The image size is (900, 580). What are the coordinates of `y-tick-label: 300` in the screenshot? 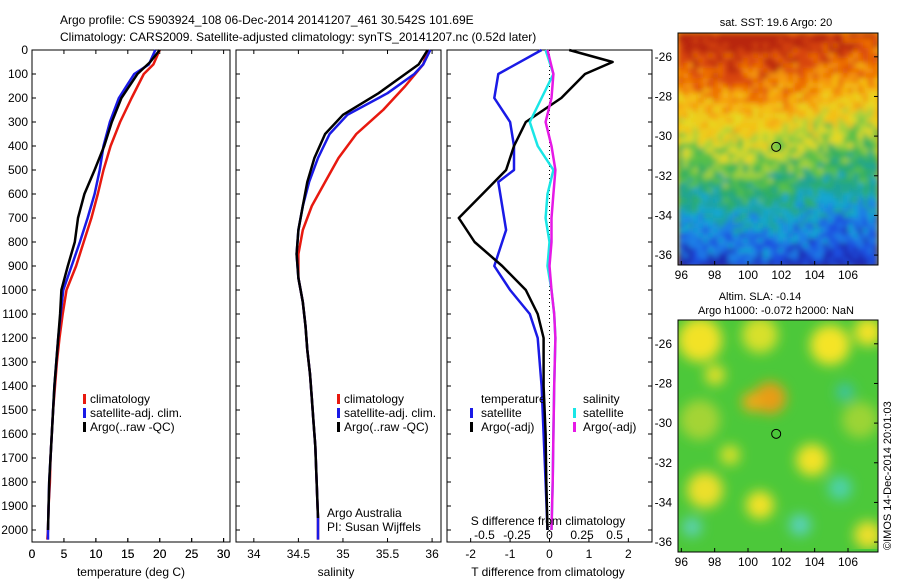 It's located at (18, 122).